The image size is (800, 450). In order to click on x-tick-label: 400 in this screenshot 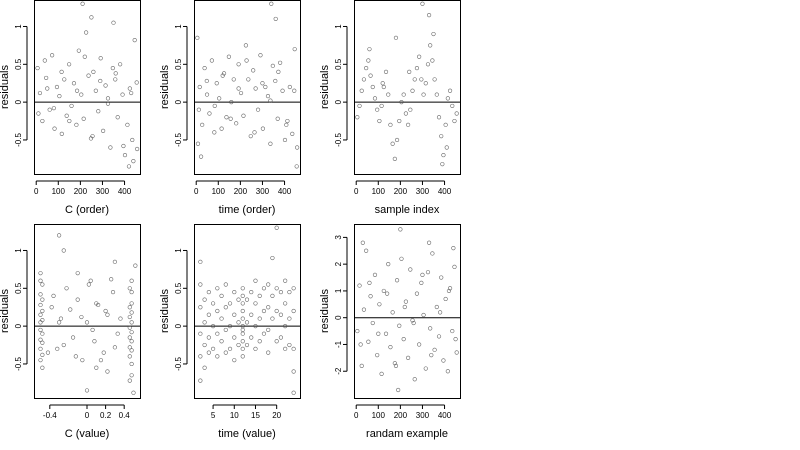, I will do `click(285, 191)`.